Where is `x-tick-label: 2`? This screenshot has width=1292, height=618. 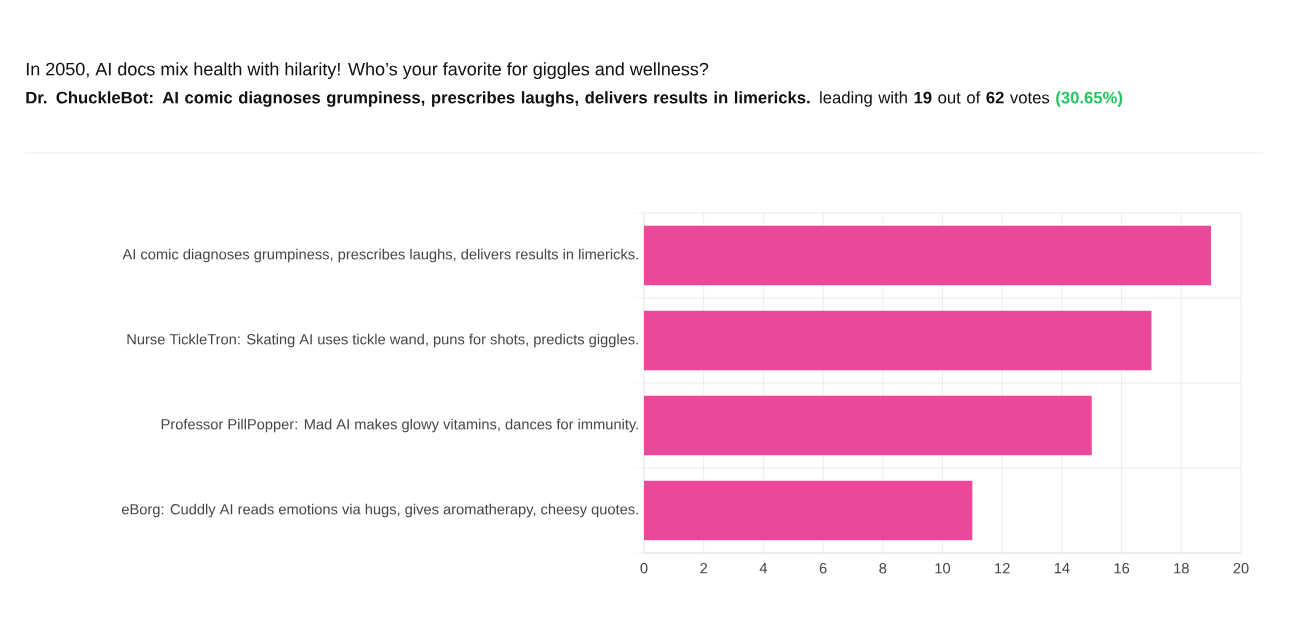 x-tick-label: 2 is located at coordinates (704, 568).